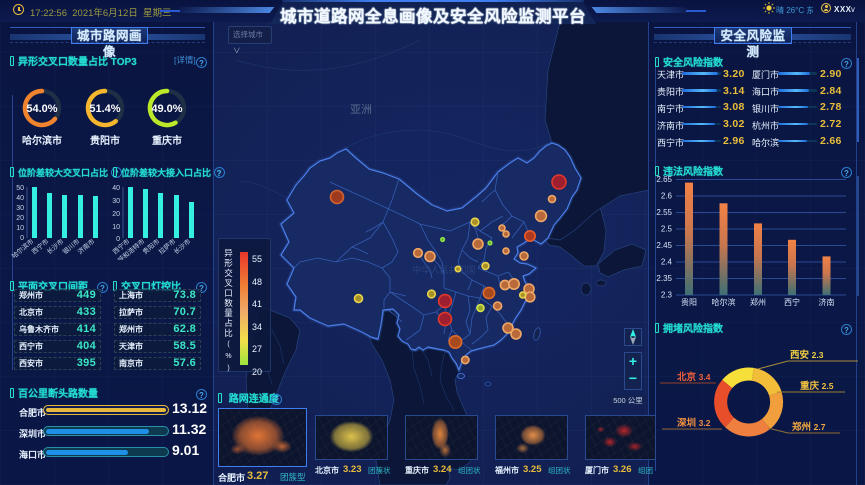 This screenshot has width=865, height=485. Describe the element at coordinates (807, 355) in the screenshot. I see `svg-text: 西安 2.3` at that location.